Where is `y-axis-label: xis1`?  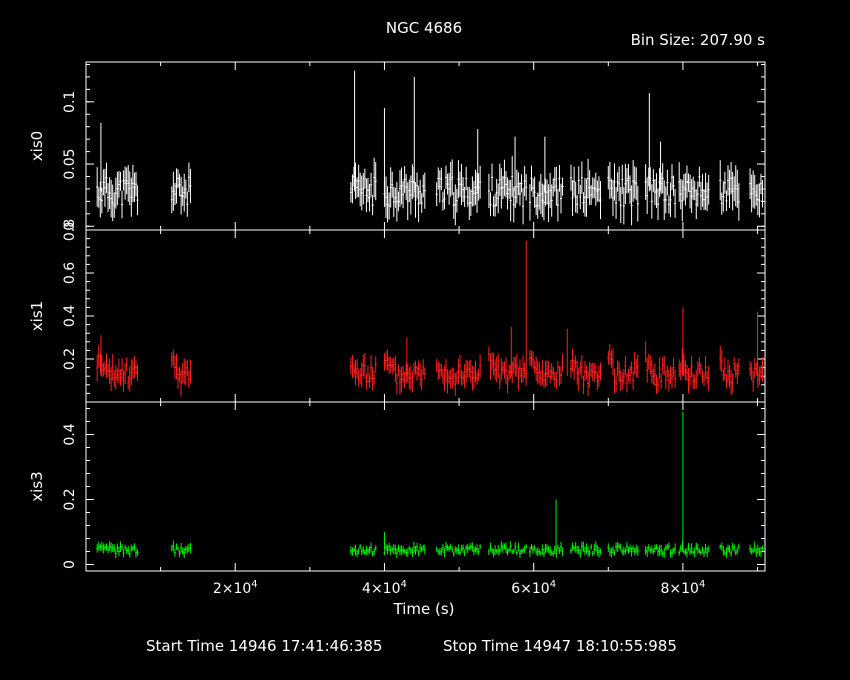 y-axis-label: xis1 is located at coordinates (37, 316).